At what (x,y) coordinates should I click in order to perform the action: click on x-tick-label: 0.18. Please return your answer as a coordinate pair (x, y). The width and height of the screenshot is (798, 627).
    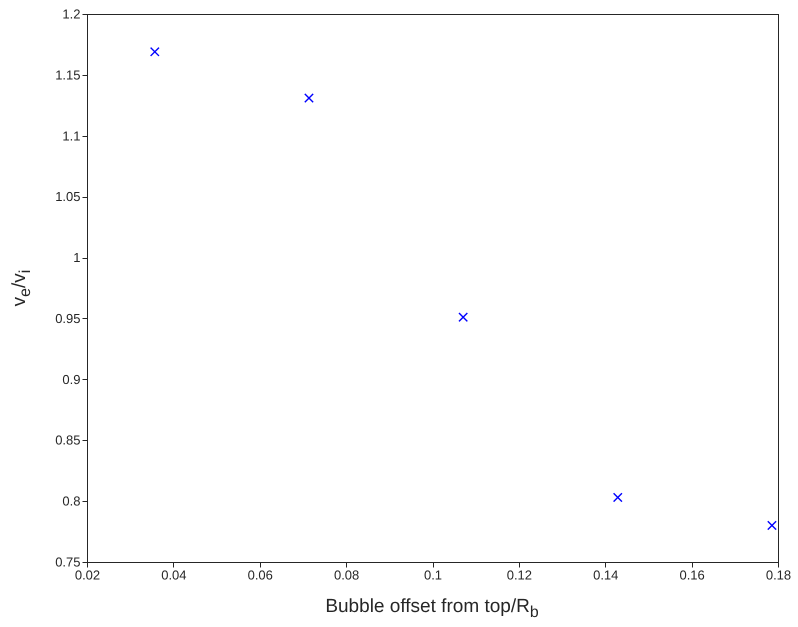
    Looking at the image, I should click on (779, 575).